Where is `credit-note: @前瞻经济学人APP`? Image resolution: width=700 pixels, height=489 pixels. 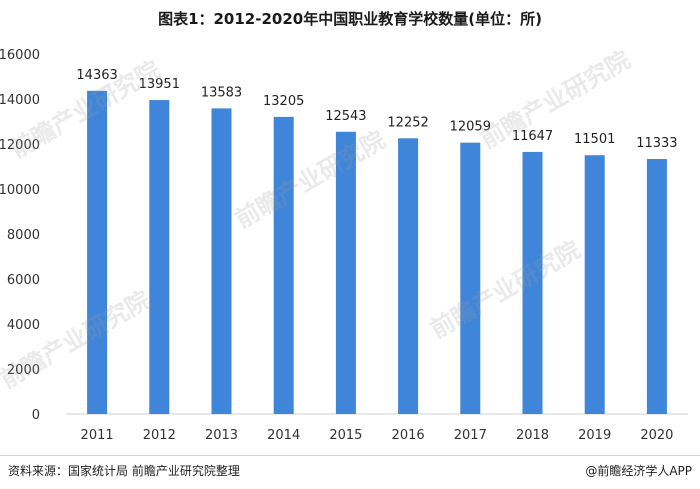
credit-note: @前瞻经济学人APP is located at coordinates (638, 471).